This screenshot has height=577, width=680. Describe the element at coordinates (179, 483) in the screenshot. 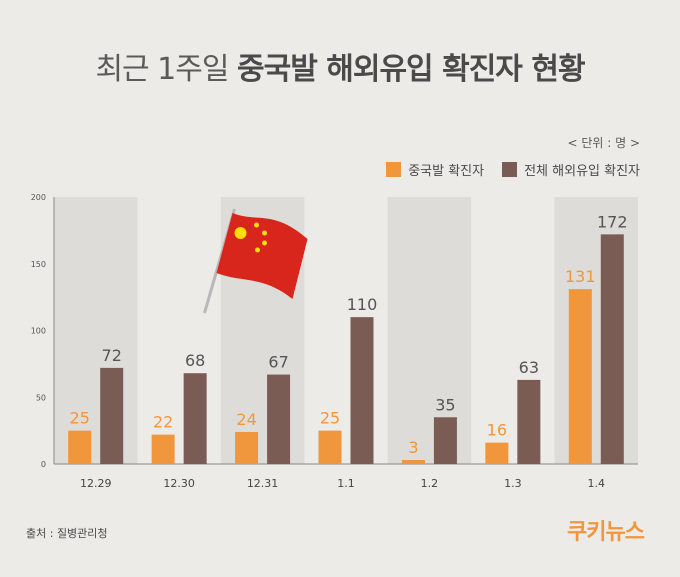

I see `x-tick-label: 12.30` at that location.